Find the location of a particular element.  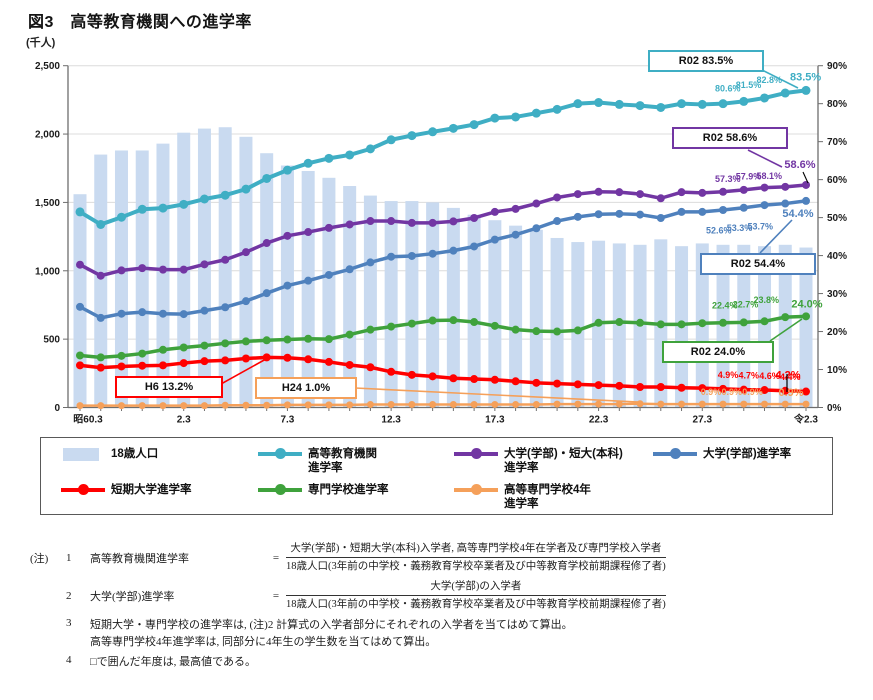

x-tick-label: 22.3 is located at coordinates (599, 420).